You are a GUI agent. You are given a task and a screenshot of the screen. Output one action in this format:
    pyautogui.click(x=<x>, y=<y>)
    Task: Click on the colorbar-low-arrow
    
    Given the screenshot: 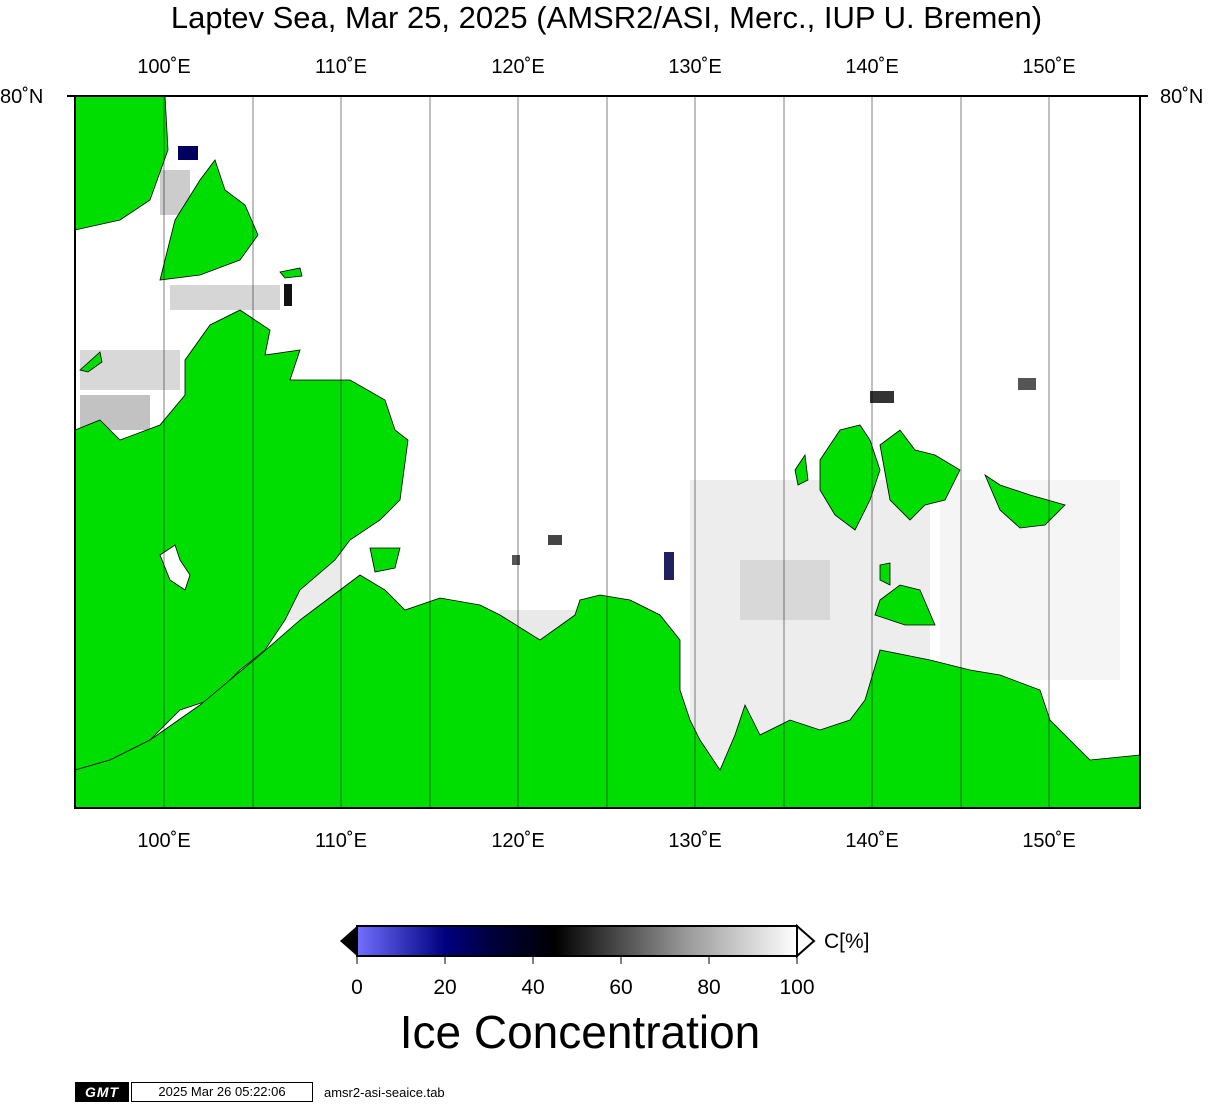 What is the action you would take?
    pyautogui.click(x=348, y=941)
    